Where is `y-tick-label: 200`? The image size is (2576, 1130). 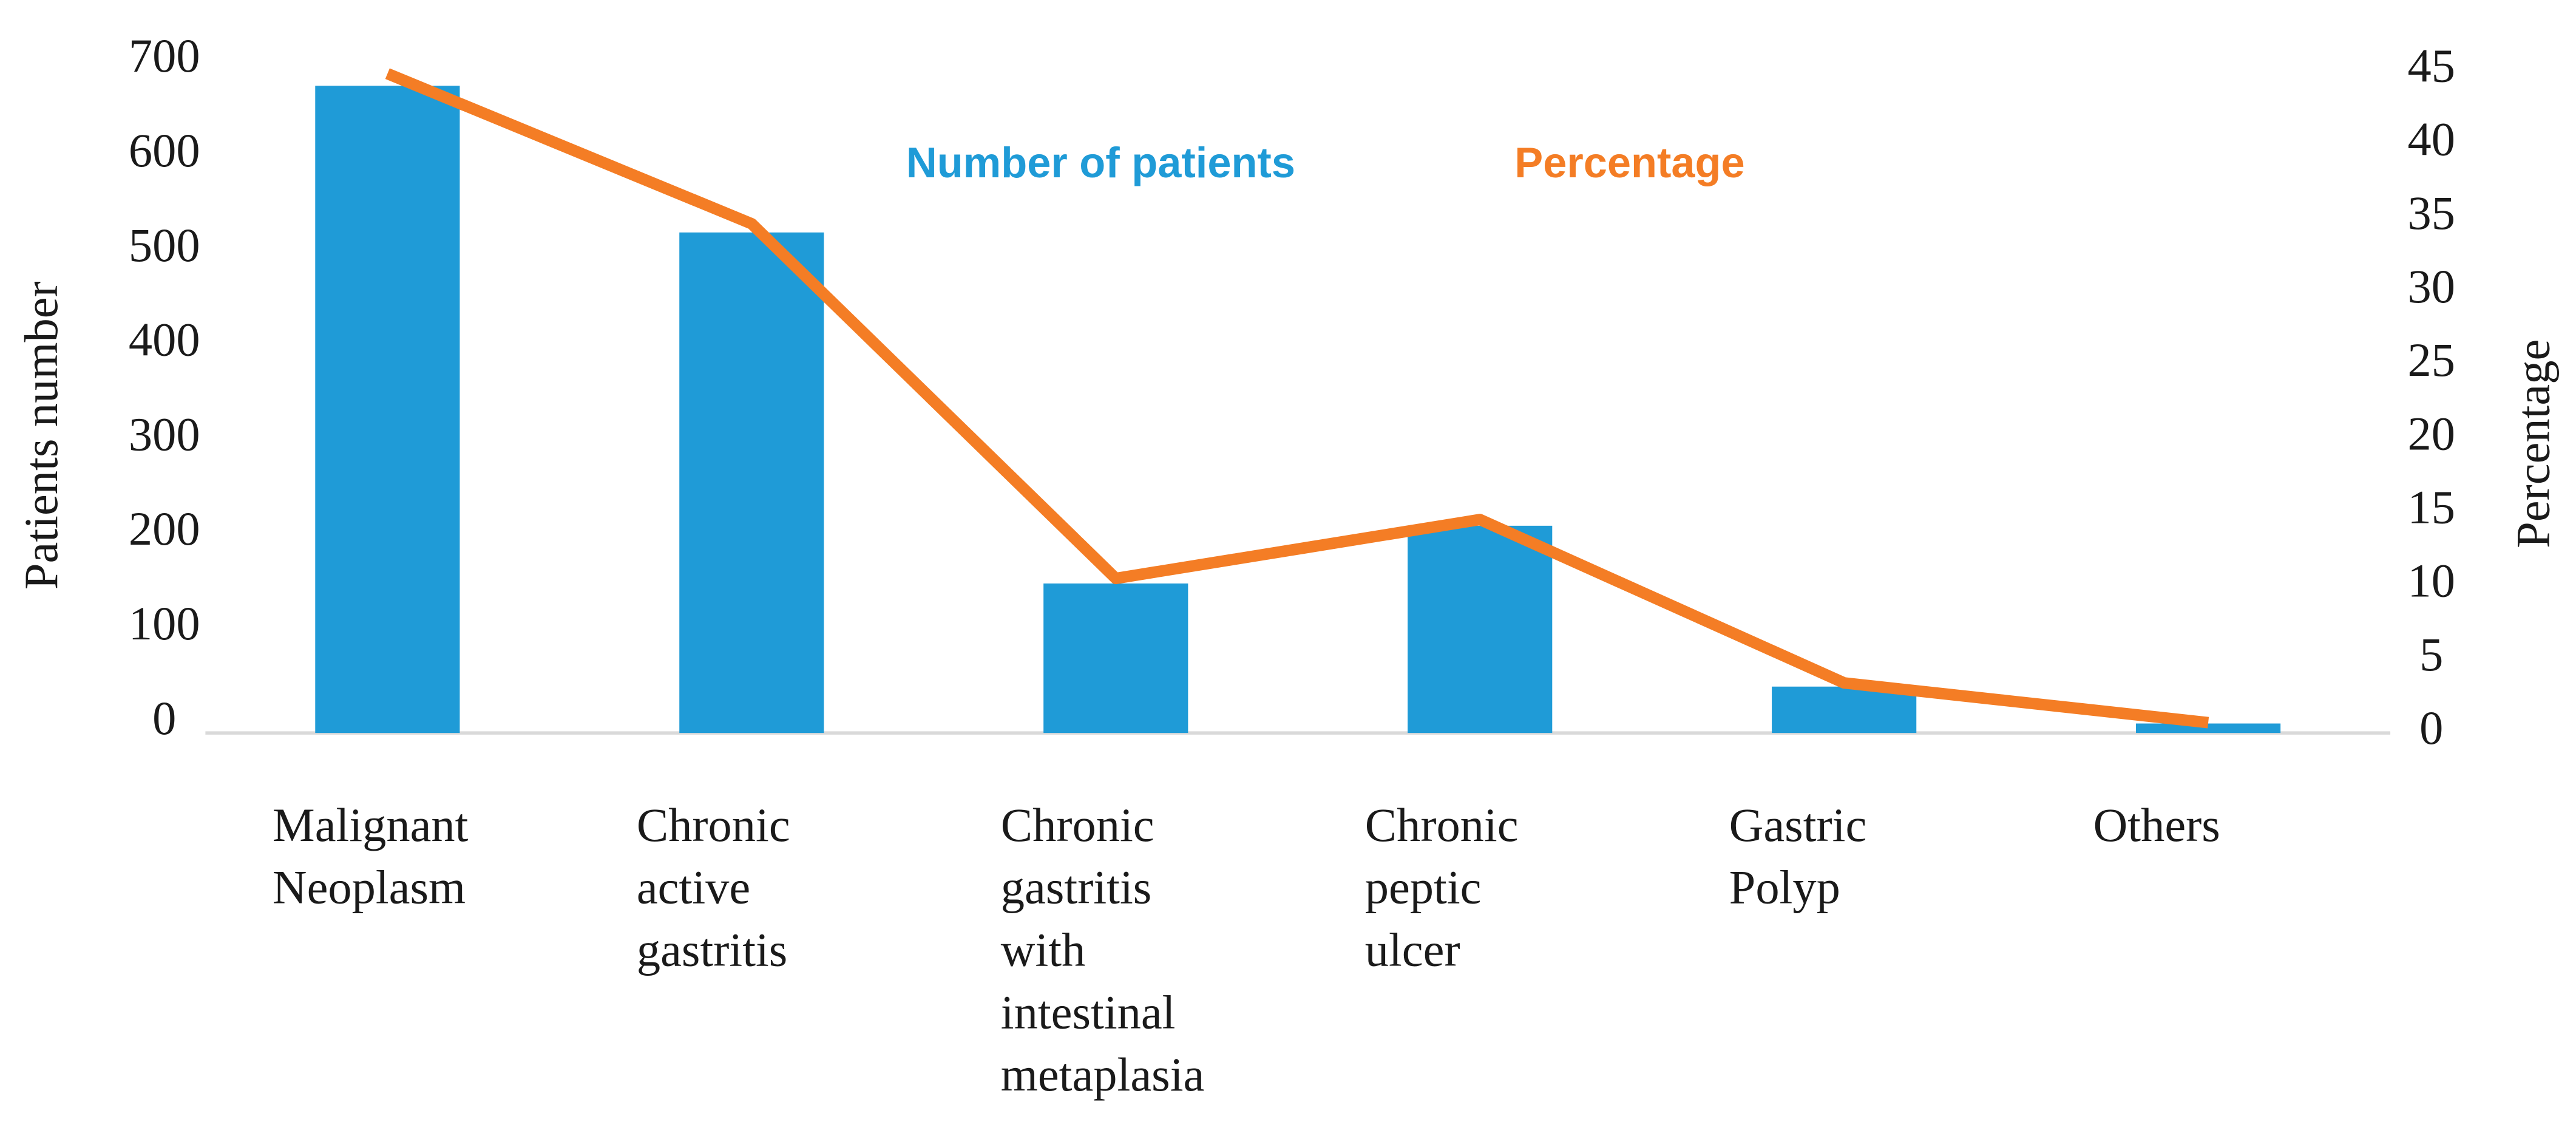 y-tick-label: 200 is located at coordinates (165, 528).